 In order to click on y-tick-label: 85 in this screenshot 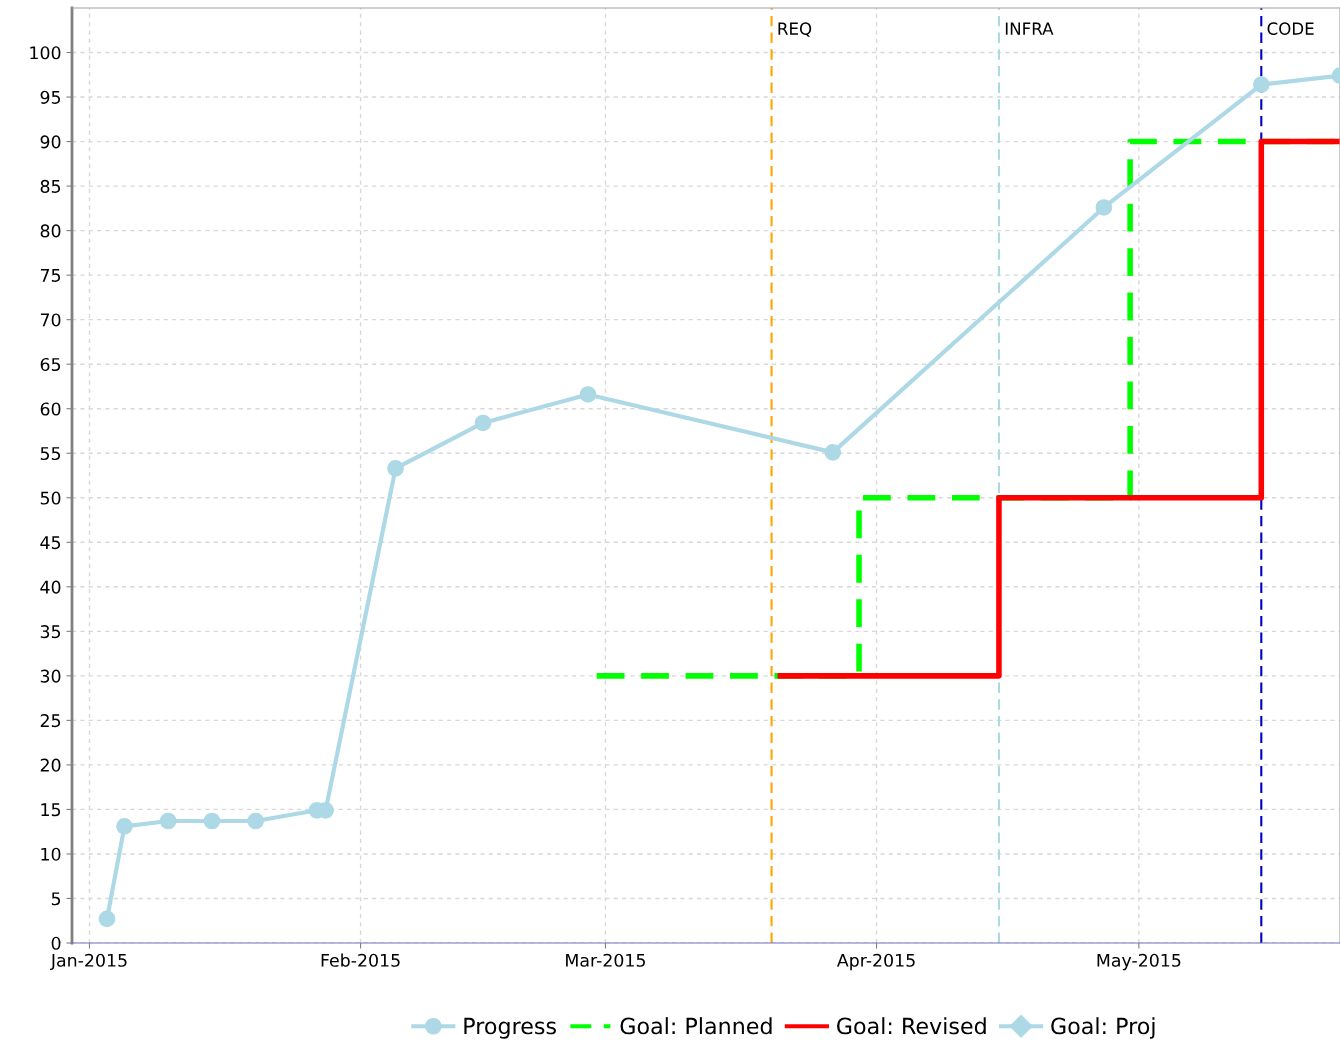, I will do `click(50, 186)`.